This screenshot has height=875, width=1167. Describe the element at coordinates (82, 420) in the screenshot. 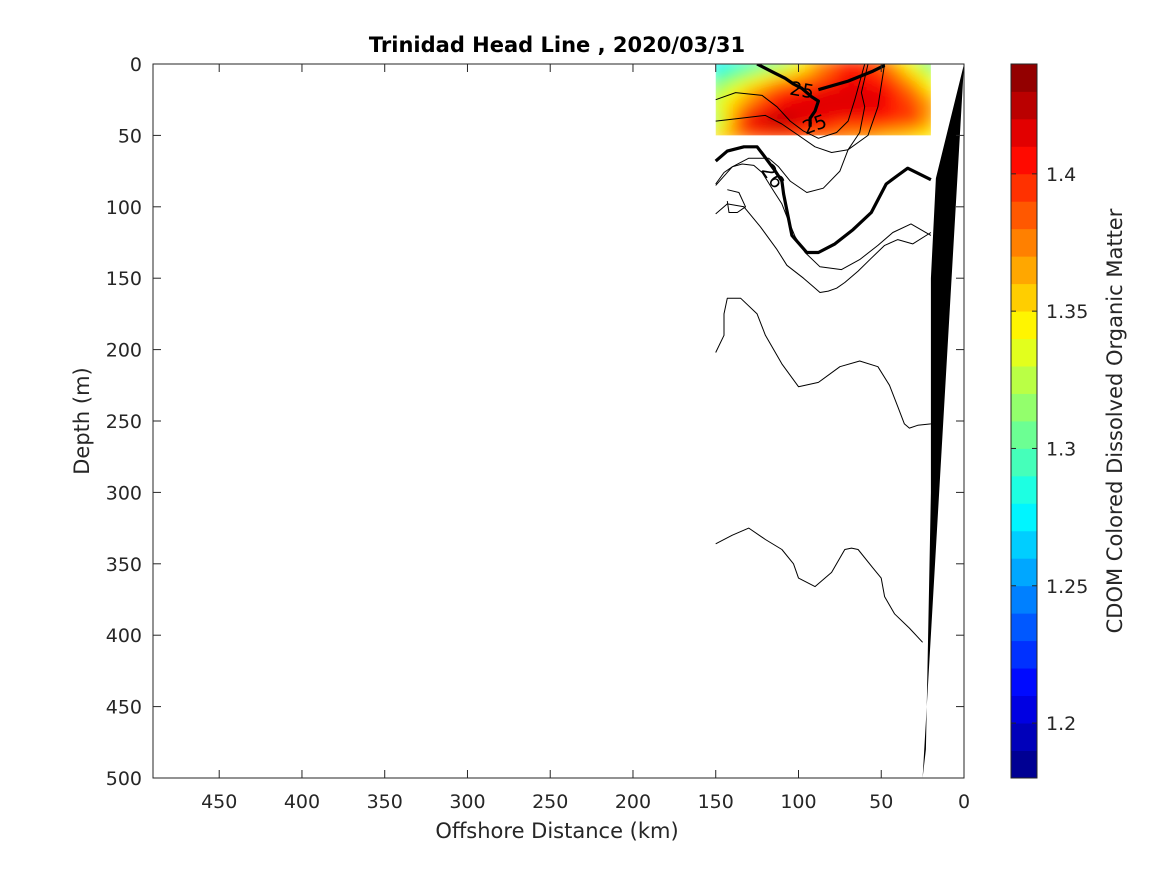

I see `y-axis-label: Depth (m)` at that location.